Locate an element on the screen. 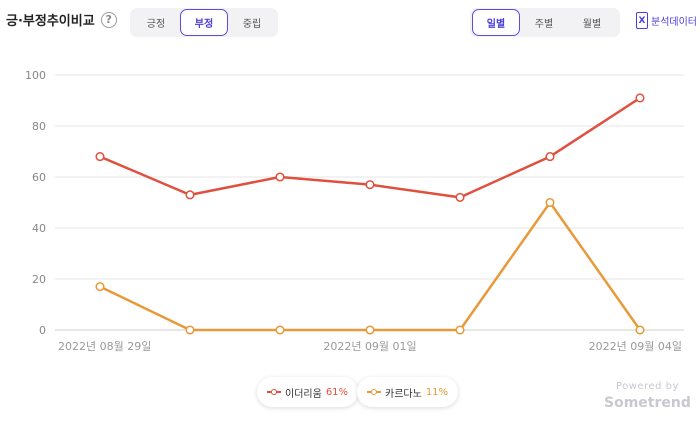 The width and height of the screenshot is (700, 423). powered-by-logo: Powered by Sometrend is located at coordinates (647, 396).